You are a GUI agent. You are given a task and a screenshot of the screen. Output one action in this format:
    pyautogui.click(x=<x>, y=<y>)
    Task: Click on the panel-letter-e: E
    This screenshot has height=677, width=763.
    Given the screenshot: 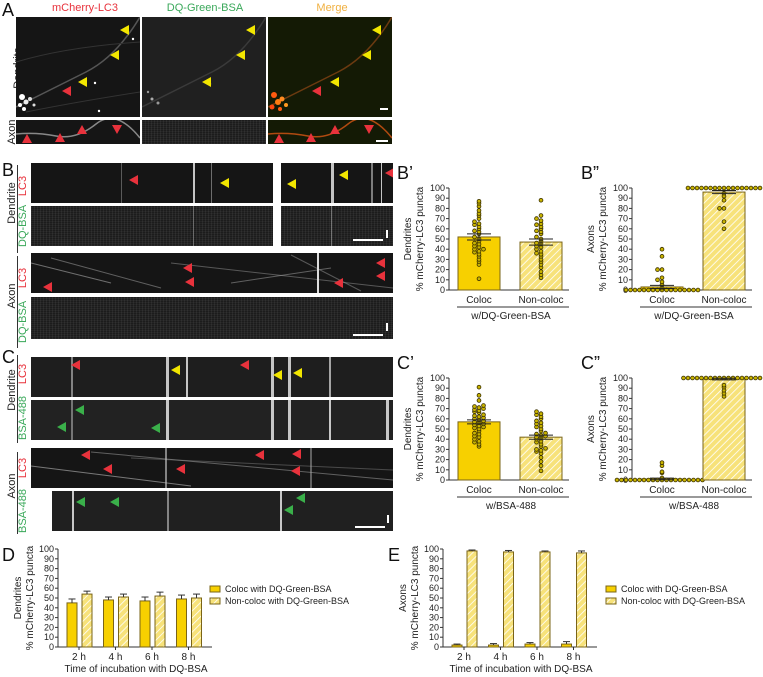 What is the action you would take?
    pyautogui.click(x=394, y=555)
    